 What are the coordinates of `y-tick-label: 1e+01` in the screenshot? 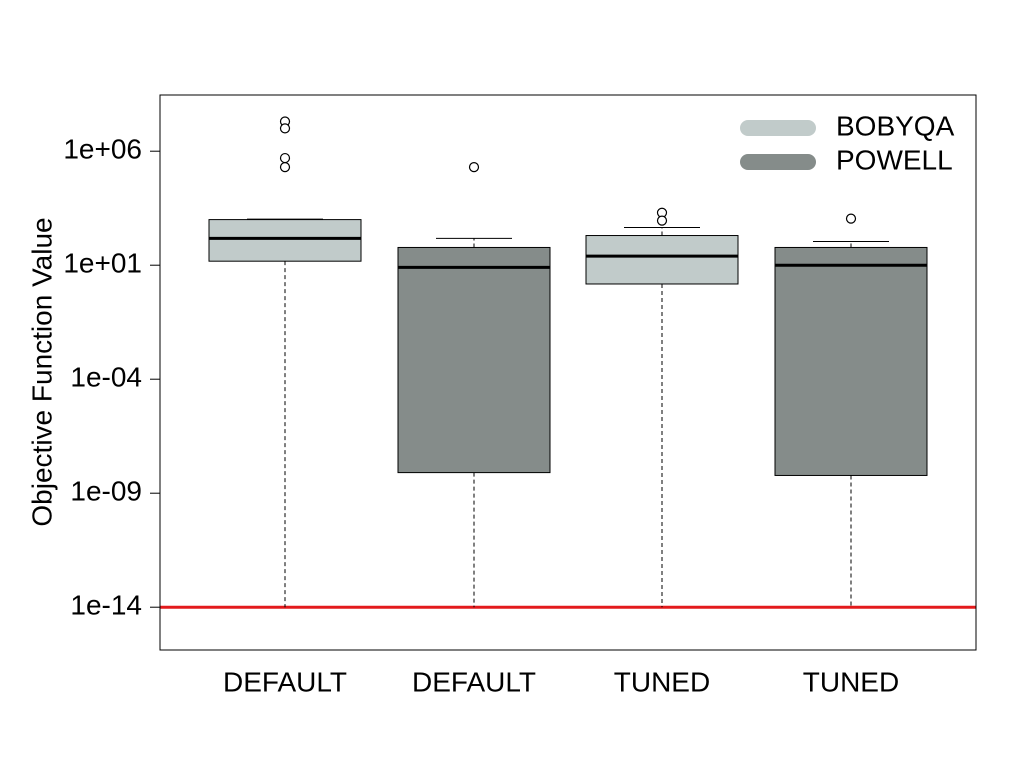 It's located at (102, 263).